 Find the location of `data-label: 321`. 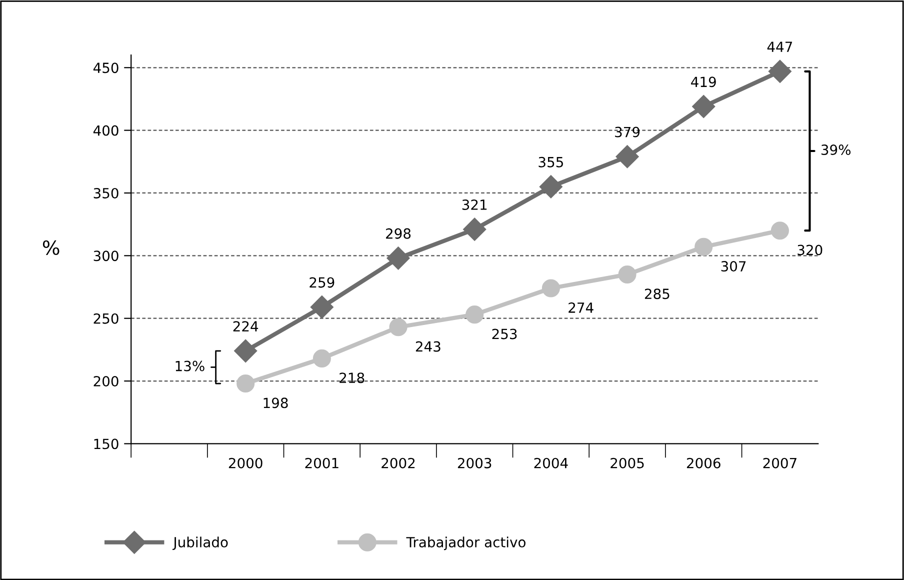

data-label: 321 is located at coordinates (474, 204).